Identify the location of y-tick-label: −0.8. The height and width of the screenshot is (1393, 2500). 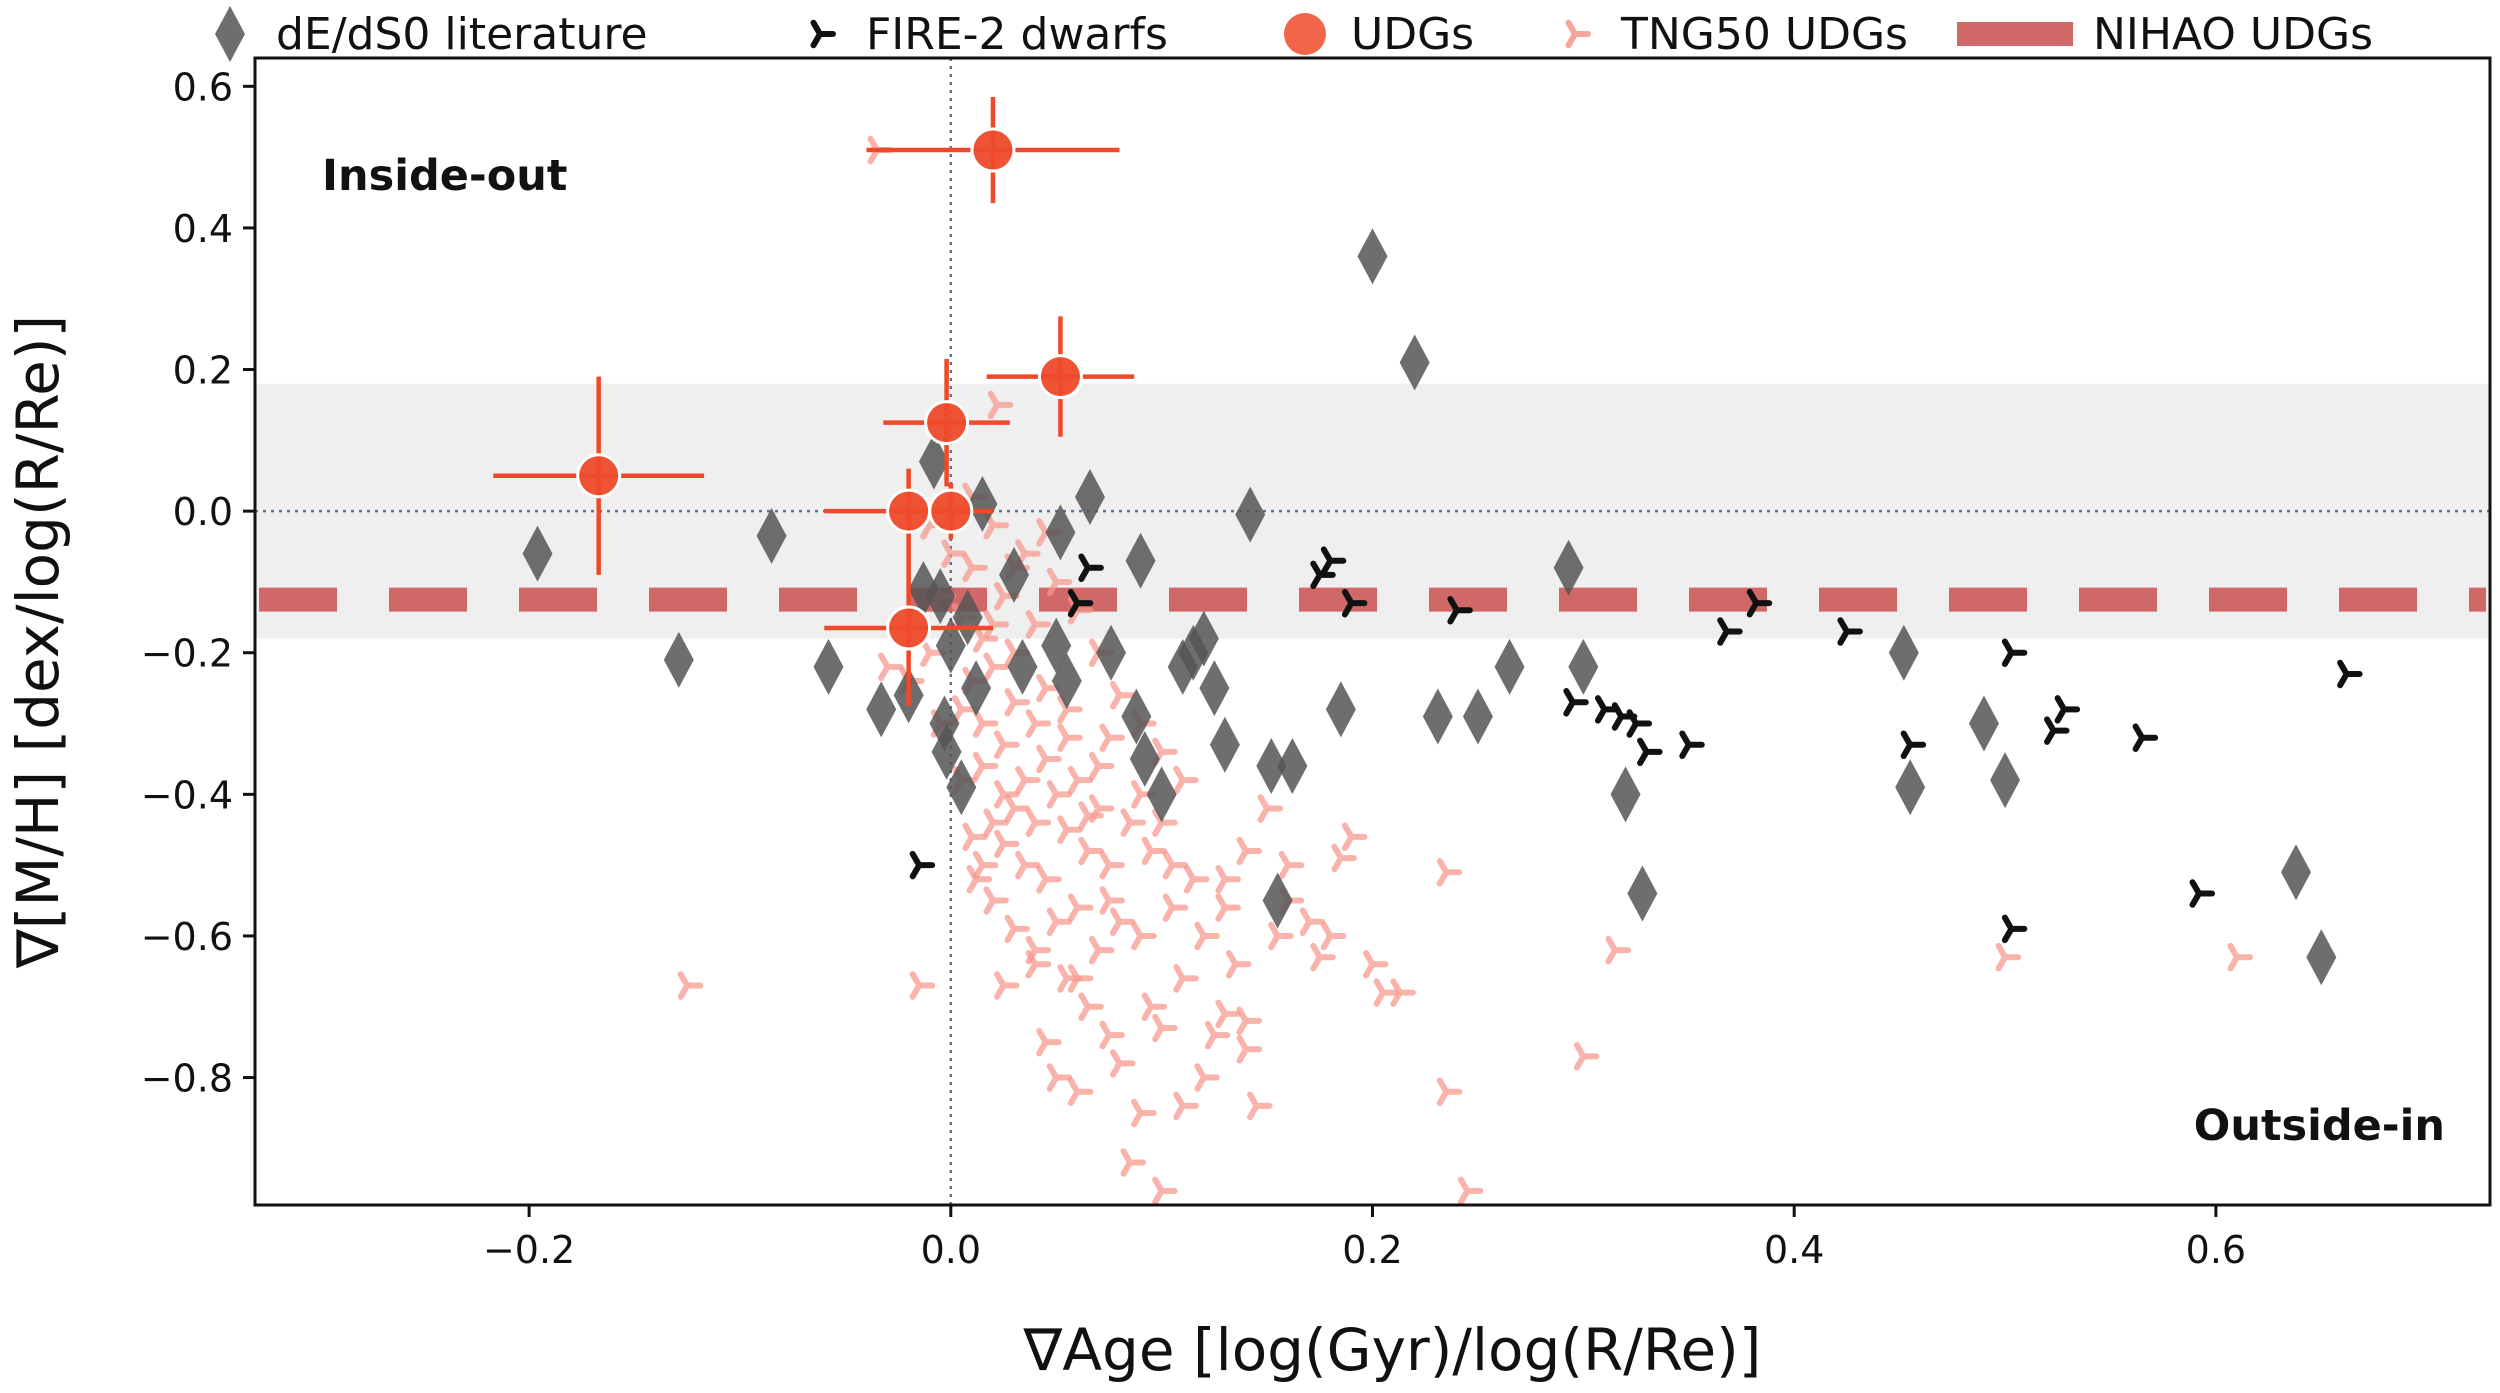
(187, 1079).